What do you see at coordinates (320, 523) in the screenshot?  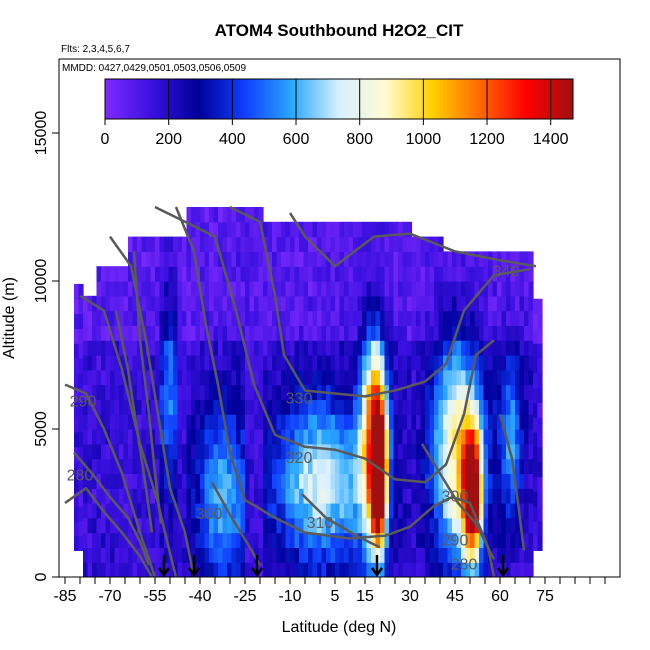 I see `contour-label: 310` at bounding box center [320, 523].